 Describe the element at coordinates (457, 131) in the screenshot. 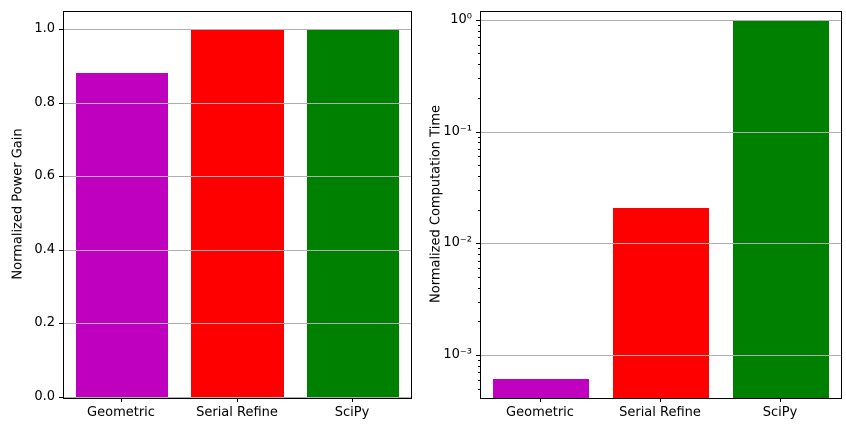

I see `y-tick-label: 10⁻¹` at that location.